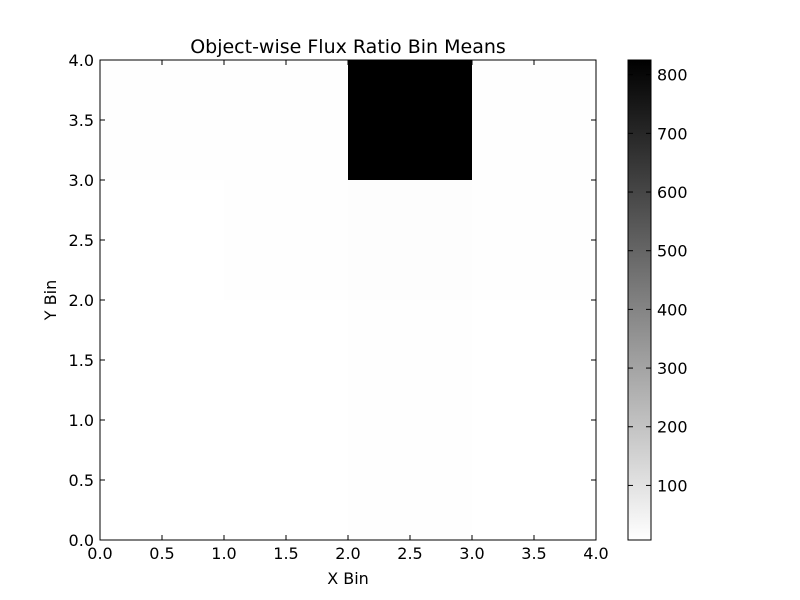 The width and height of the screenshot is (800, 600). I want to click on x-tick-label: 1.5, so click(285, 553).